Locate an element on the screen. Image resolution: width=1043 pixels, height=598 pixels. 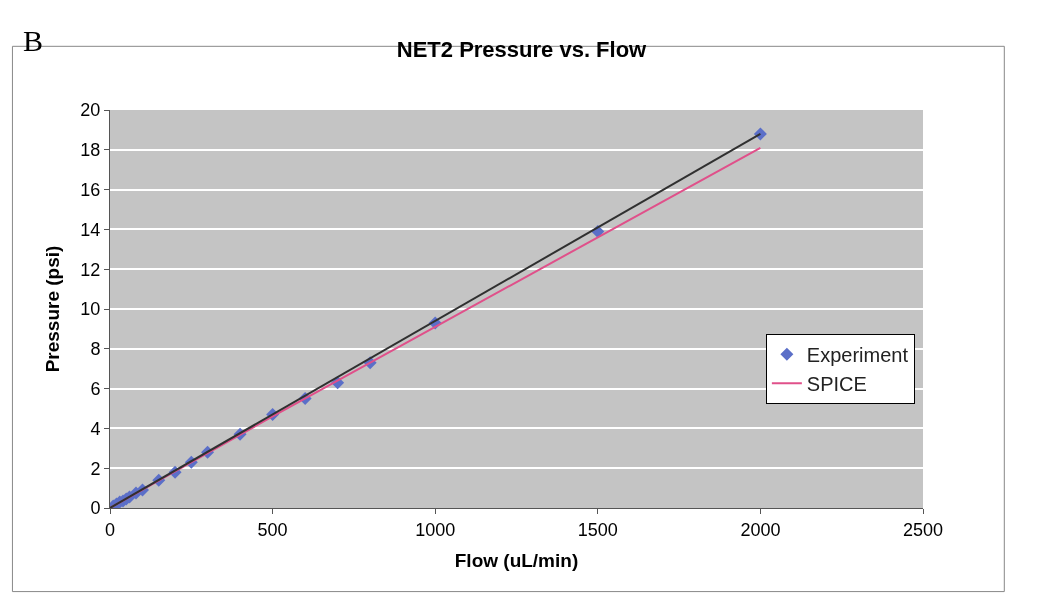
x-tick-label: 1500 is located at coordinates (597, 529).